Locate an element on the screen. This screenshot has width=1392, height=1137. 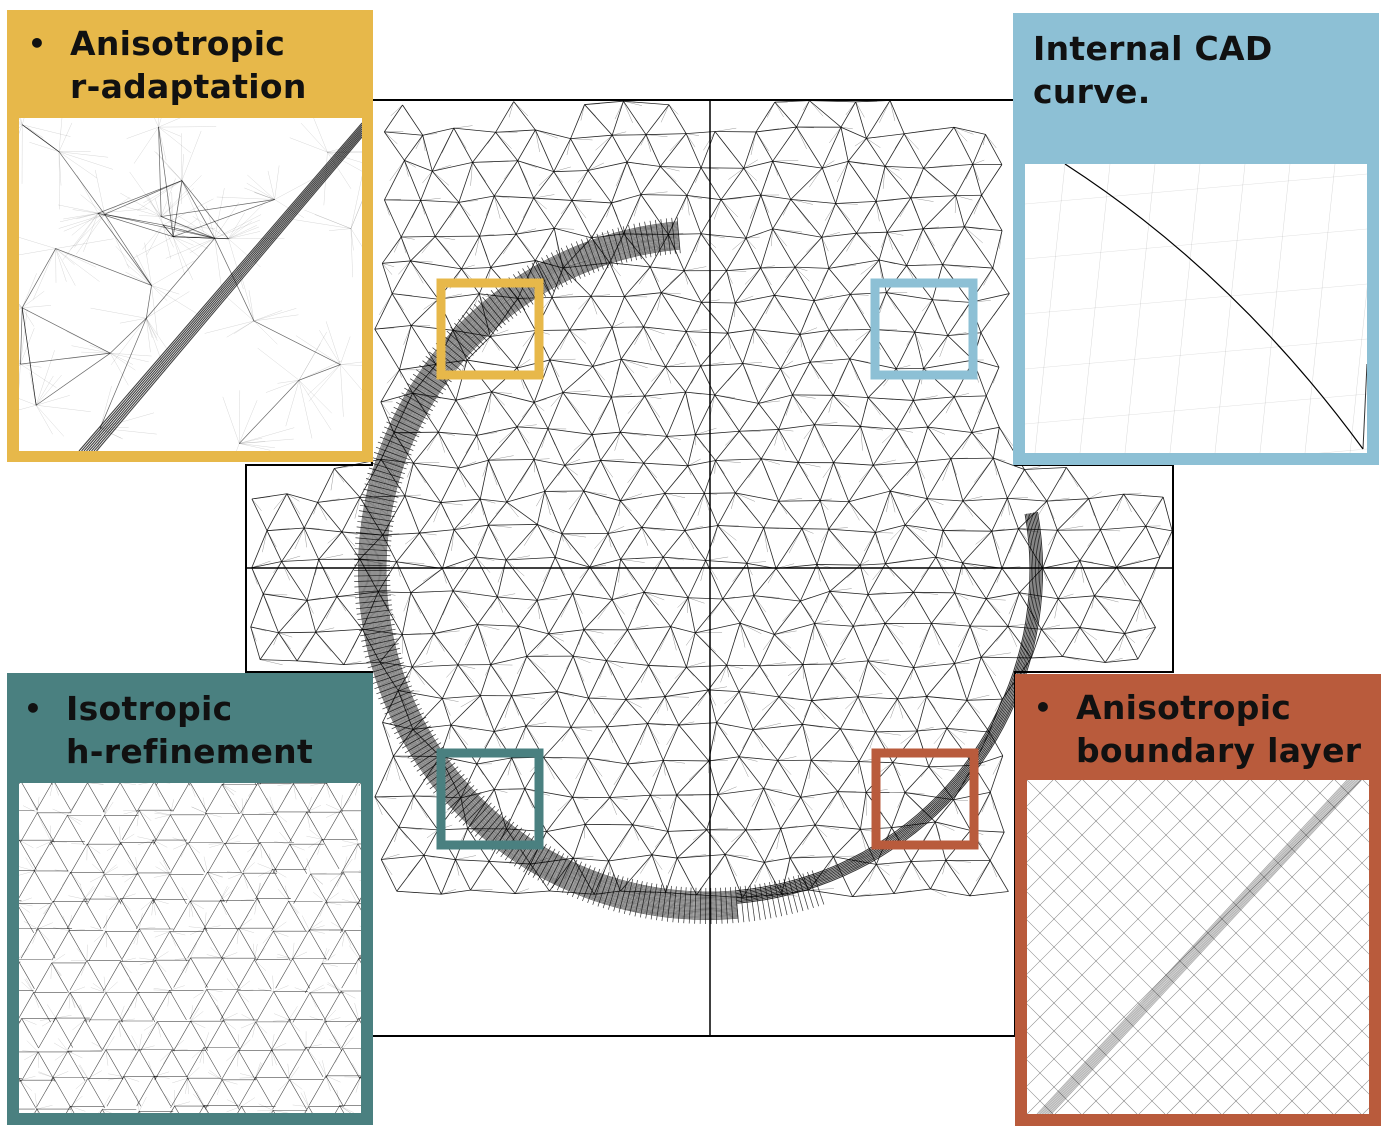
highlight-box-boundary-layer is located at coordinates (925, 799).